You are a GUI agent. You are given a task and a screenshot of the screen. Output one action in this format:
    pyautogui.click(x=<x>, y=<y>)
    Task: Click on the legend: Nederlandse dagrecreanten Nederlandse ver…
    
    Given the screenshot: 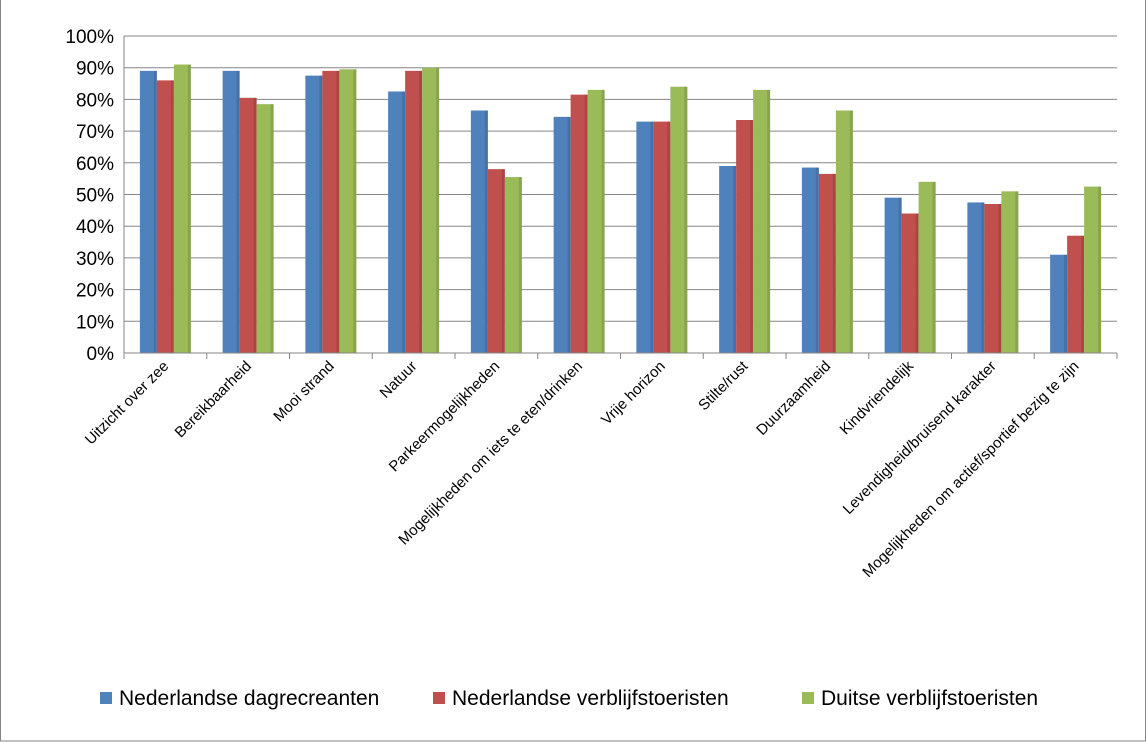 What is the action you would take?
    pyautogui.click(x=569, y=698)
    